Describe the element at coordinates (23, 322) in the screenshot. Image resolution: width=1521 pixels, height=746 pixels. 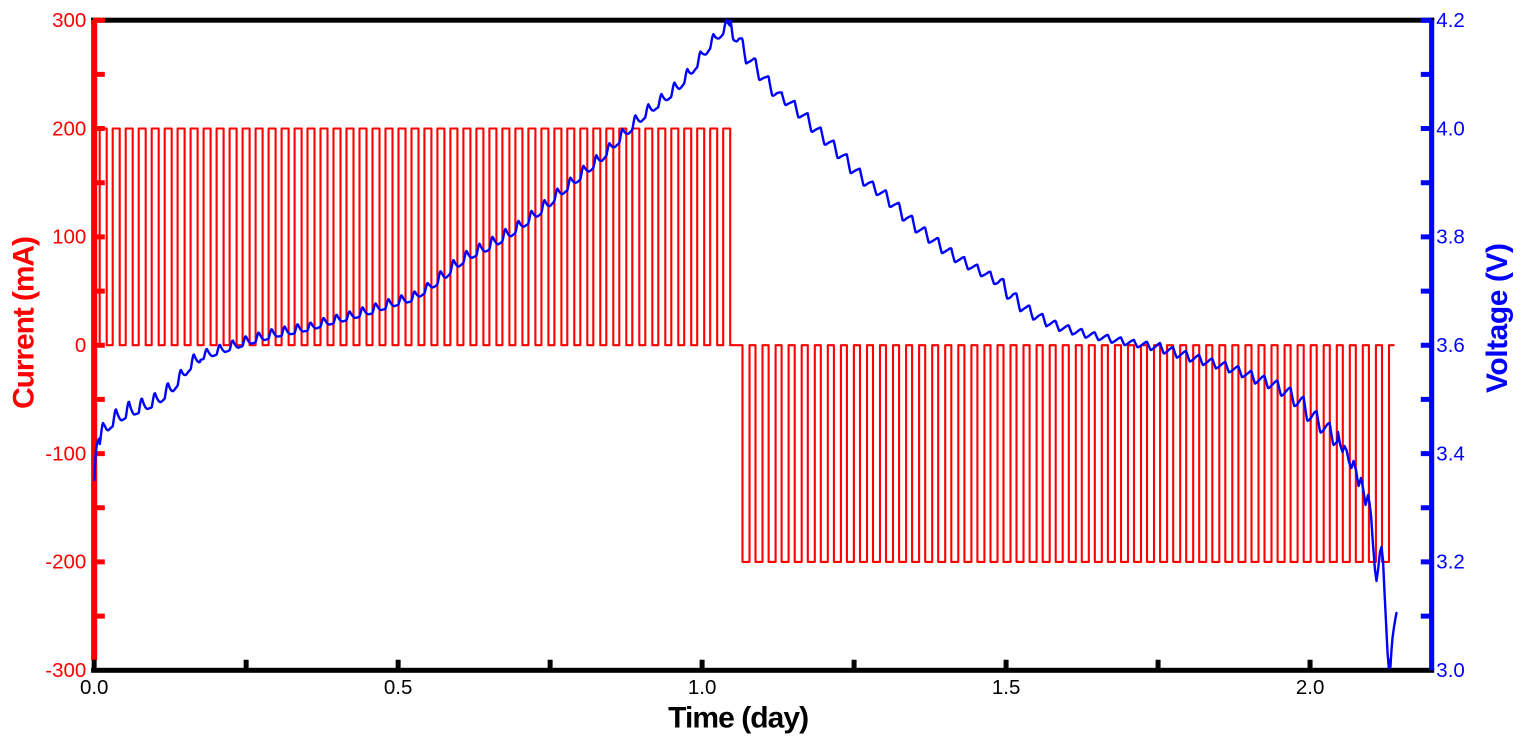
I see `svg-text: Current (mA)` at that location.